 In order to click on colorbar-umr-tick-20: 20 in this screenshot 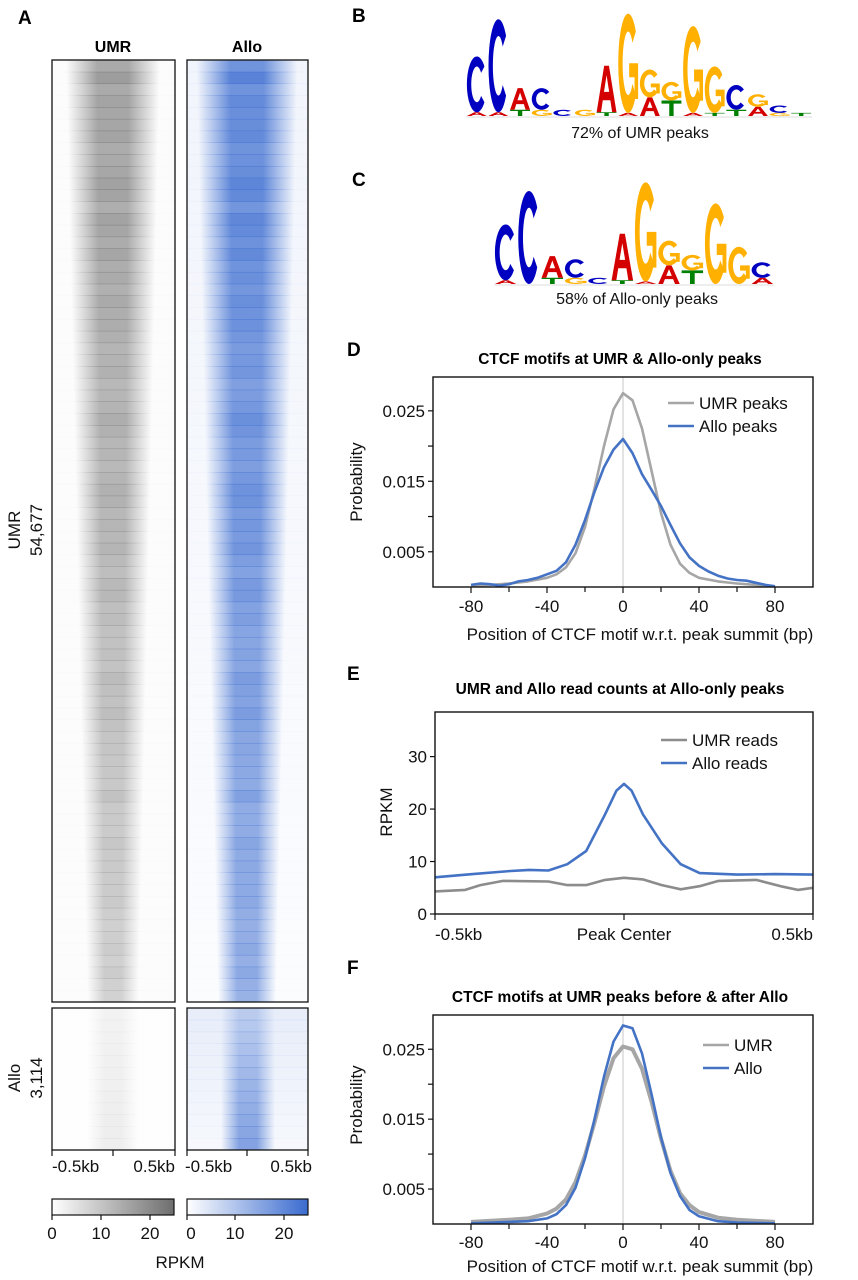, I will do `click(150, 1233)`.